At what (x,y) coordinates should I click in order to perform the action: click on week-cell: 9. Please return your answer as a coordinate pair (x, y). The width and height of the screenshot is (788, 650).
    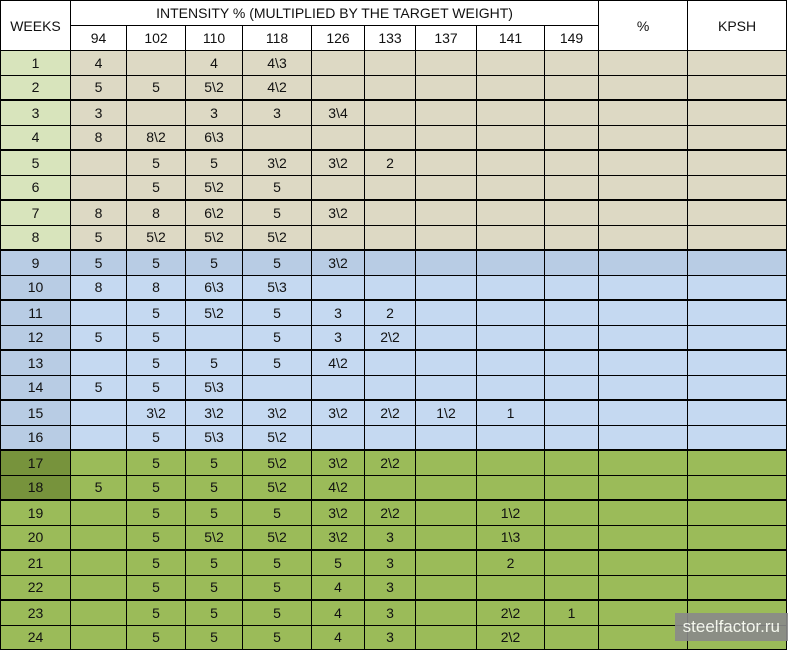
    Looking at the image, I should click on (36, 262).